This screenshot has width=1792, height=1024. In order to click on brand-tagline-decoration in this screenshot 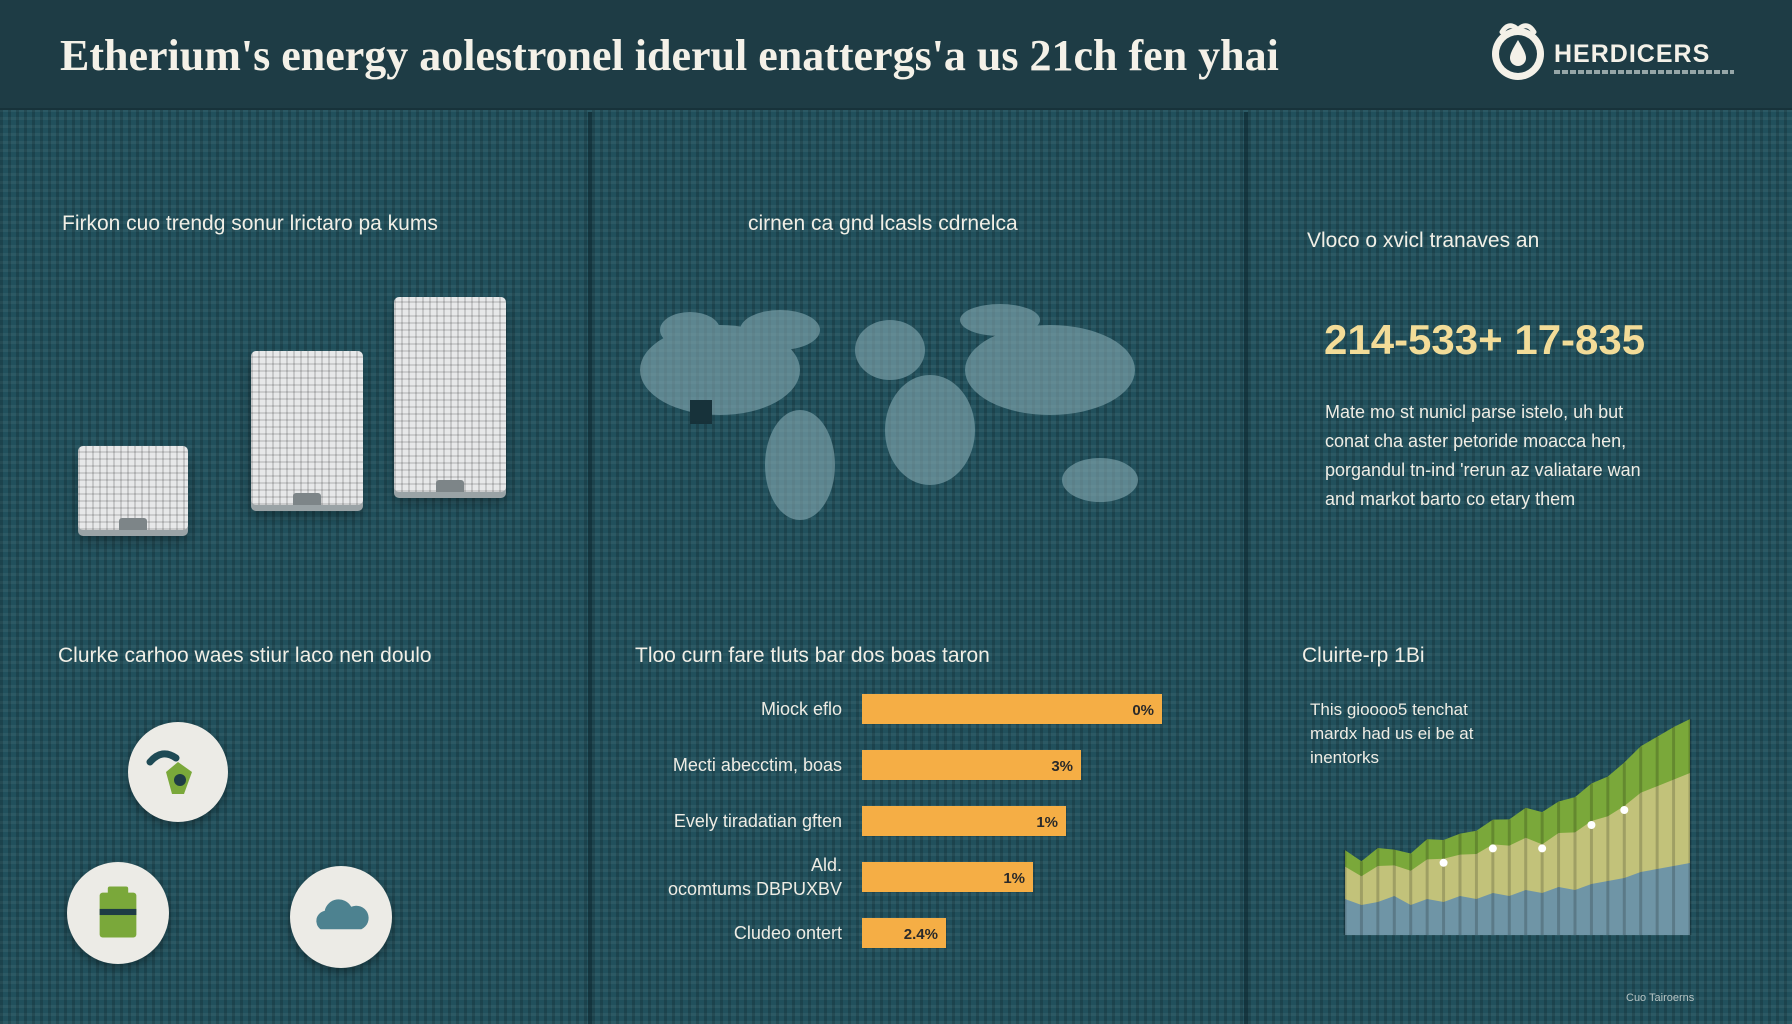, I will do `click(1644, 72)`.